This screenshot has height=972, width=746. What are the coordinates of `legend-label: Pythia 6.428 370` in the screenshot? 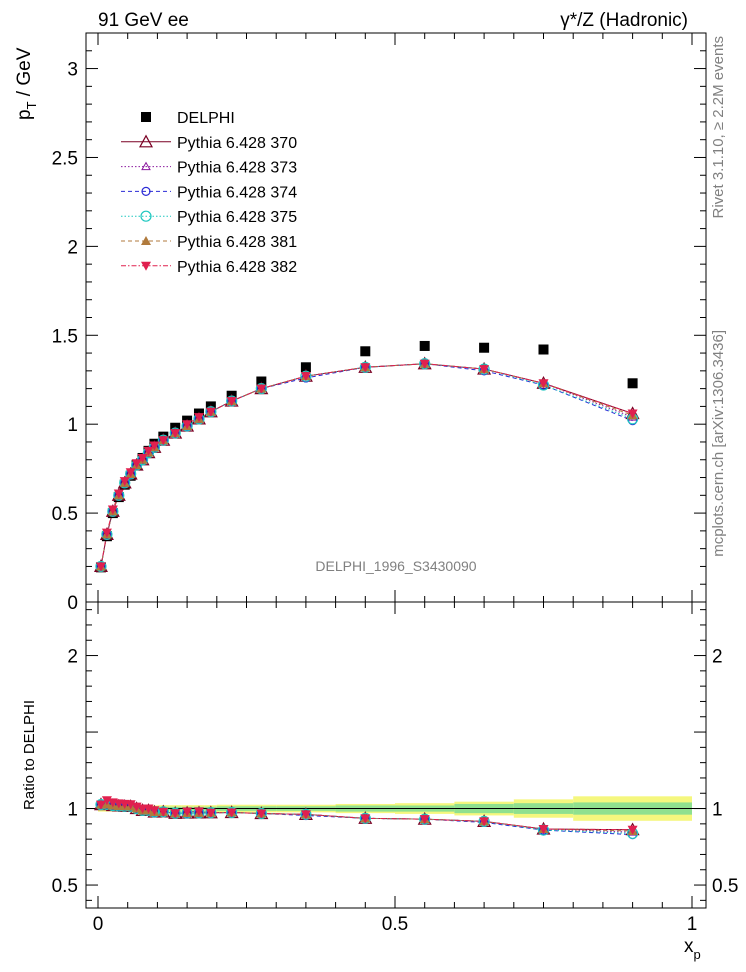 It's located at (237, 143).